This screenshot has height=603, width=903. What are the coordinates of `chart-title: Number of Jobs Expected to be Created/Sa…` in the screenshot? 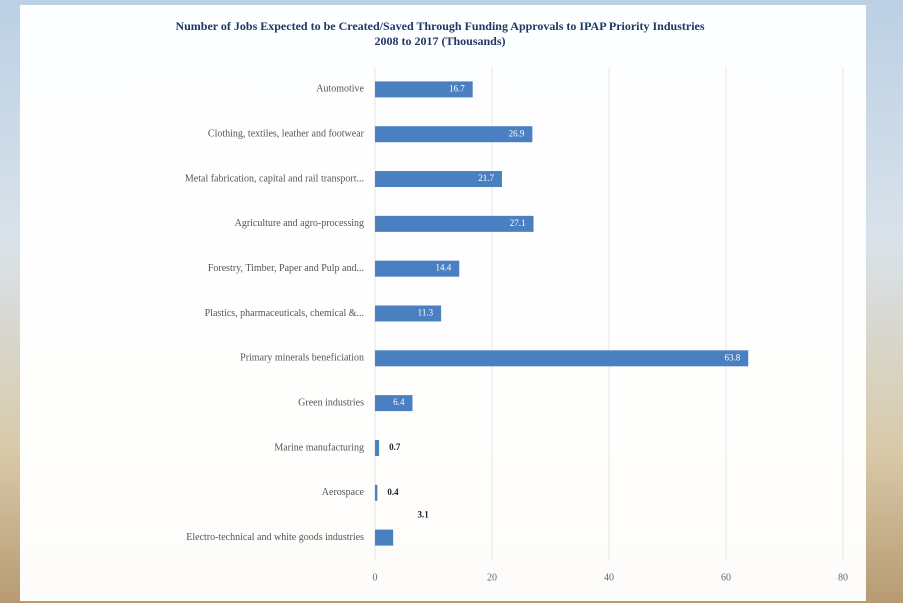 It's located at (439, 26).